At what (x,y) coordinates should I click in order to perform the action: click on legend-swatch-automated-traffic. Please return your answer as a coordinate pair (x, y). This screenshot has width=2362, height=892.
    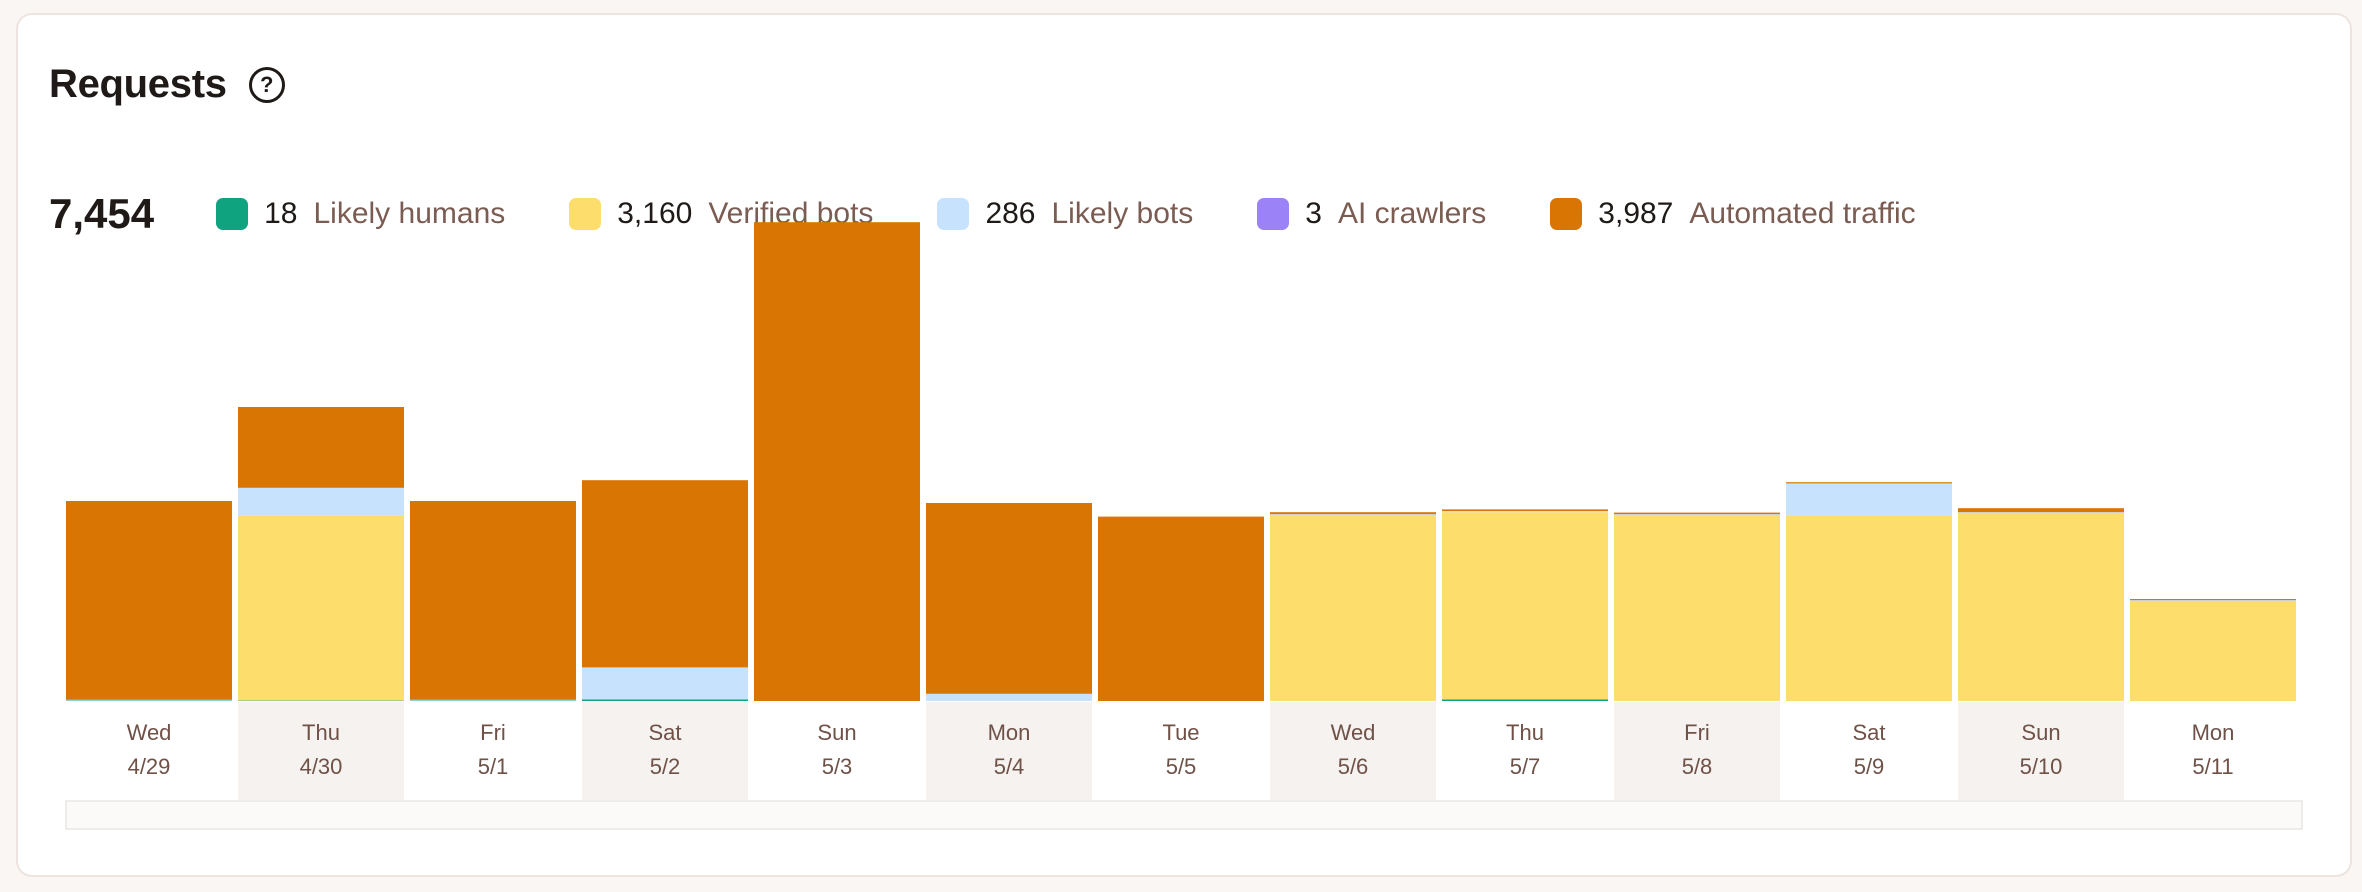
    Looking at the image, I should click on (1566, 214).